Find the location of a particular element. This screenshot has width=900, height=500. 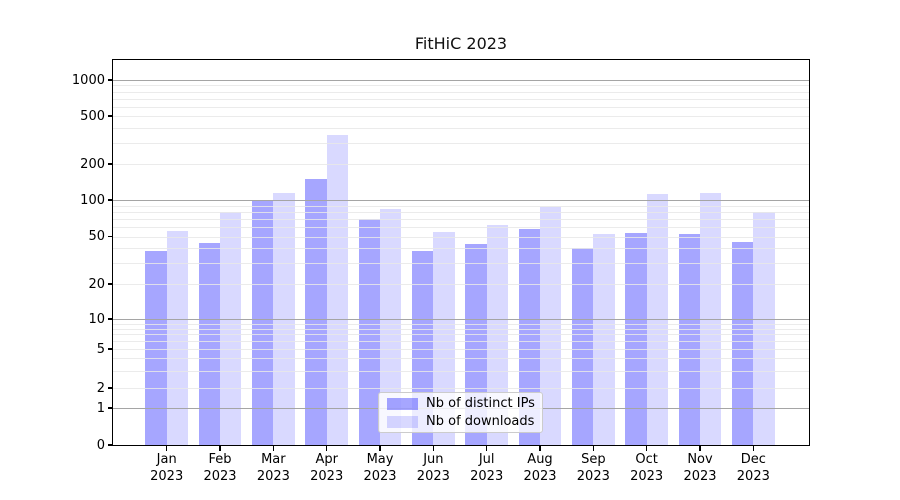

bar-nb-of-distinct-ips-dec-2023 is located at coordinates (743, 343).